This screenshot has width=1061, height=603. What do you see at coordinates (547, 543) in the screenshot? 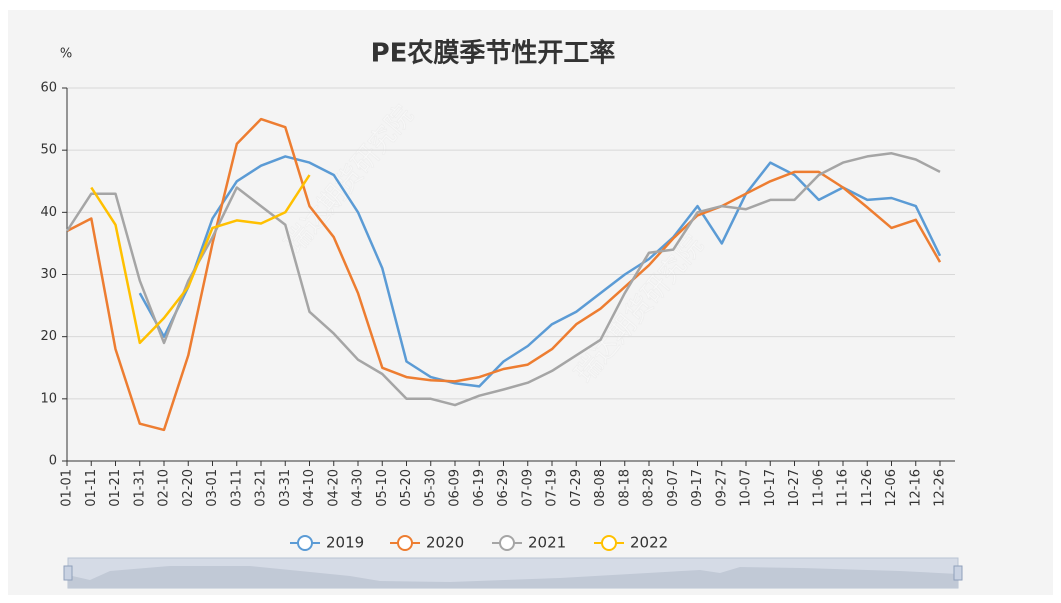
I see `legend-label: 2021` at bounding box center [547, 543].